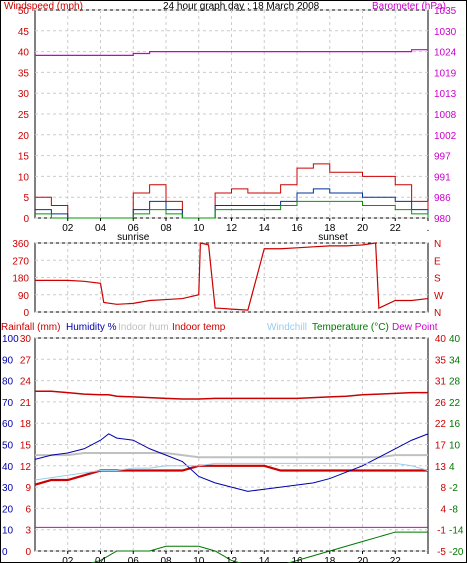 This screenshot has width=467, height=563. What do you see at coordinates (265, 228) in the screenshot?
I see `wind-panel-xtick-label: 14` at bounding box center [265, 228].